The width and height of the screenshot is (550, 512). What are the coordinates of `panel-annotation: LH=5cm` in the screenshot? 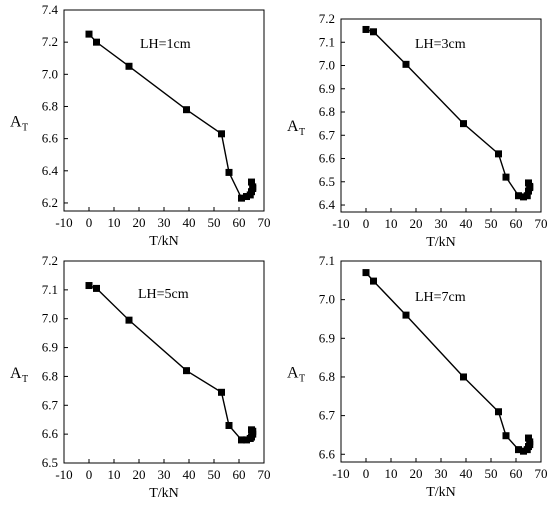 It's located at (163, 294).